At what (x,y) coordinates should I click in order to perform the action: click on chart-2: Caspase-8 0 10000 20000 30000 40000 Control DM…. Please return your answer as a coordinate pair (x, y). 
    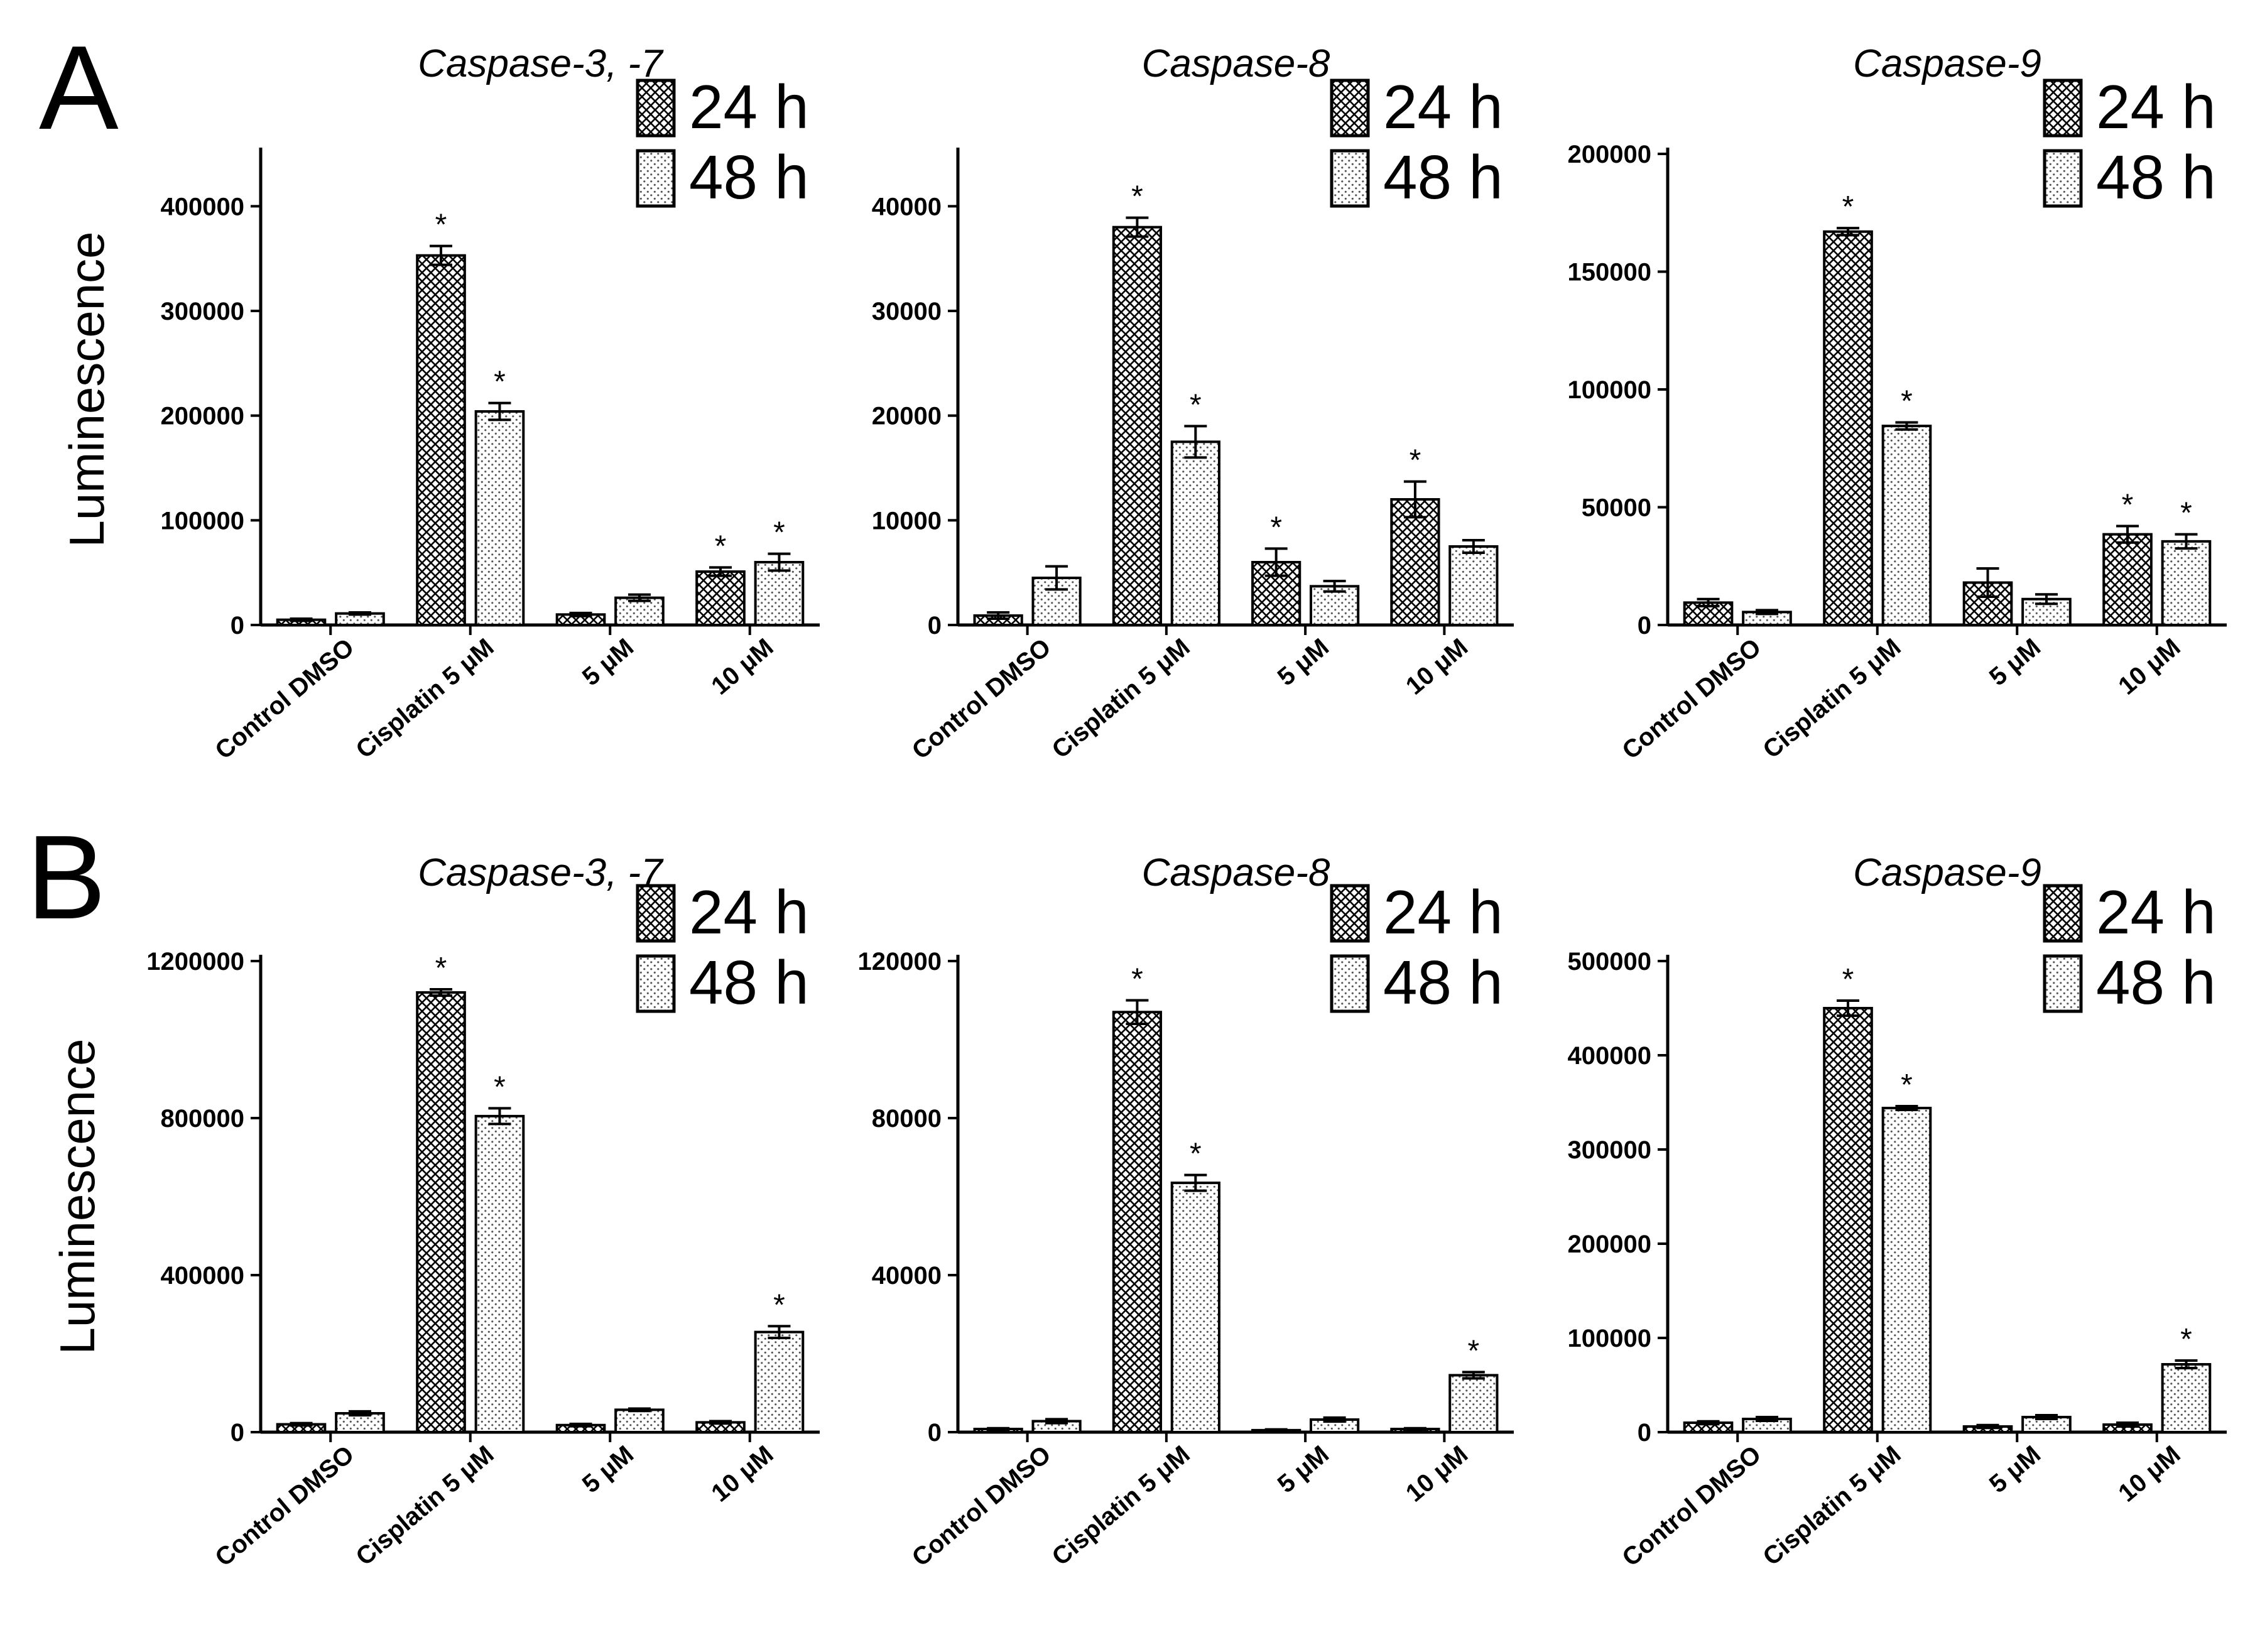
    Looking at the image, I should click on (1193, 403).